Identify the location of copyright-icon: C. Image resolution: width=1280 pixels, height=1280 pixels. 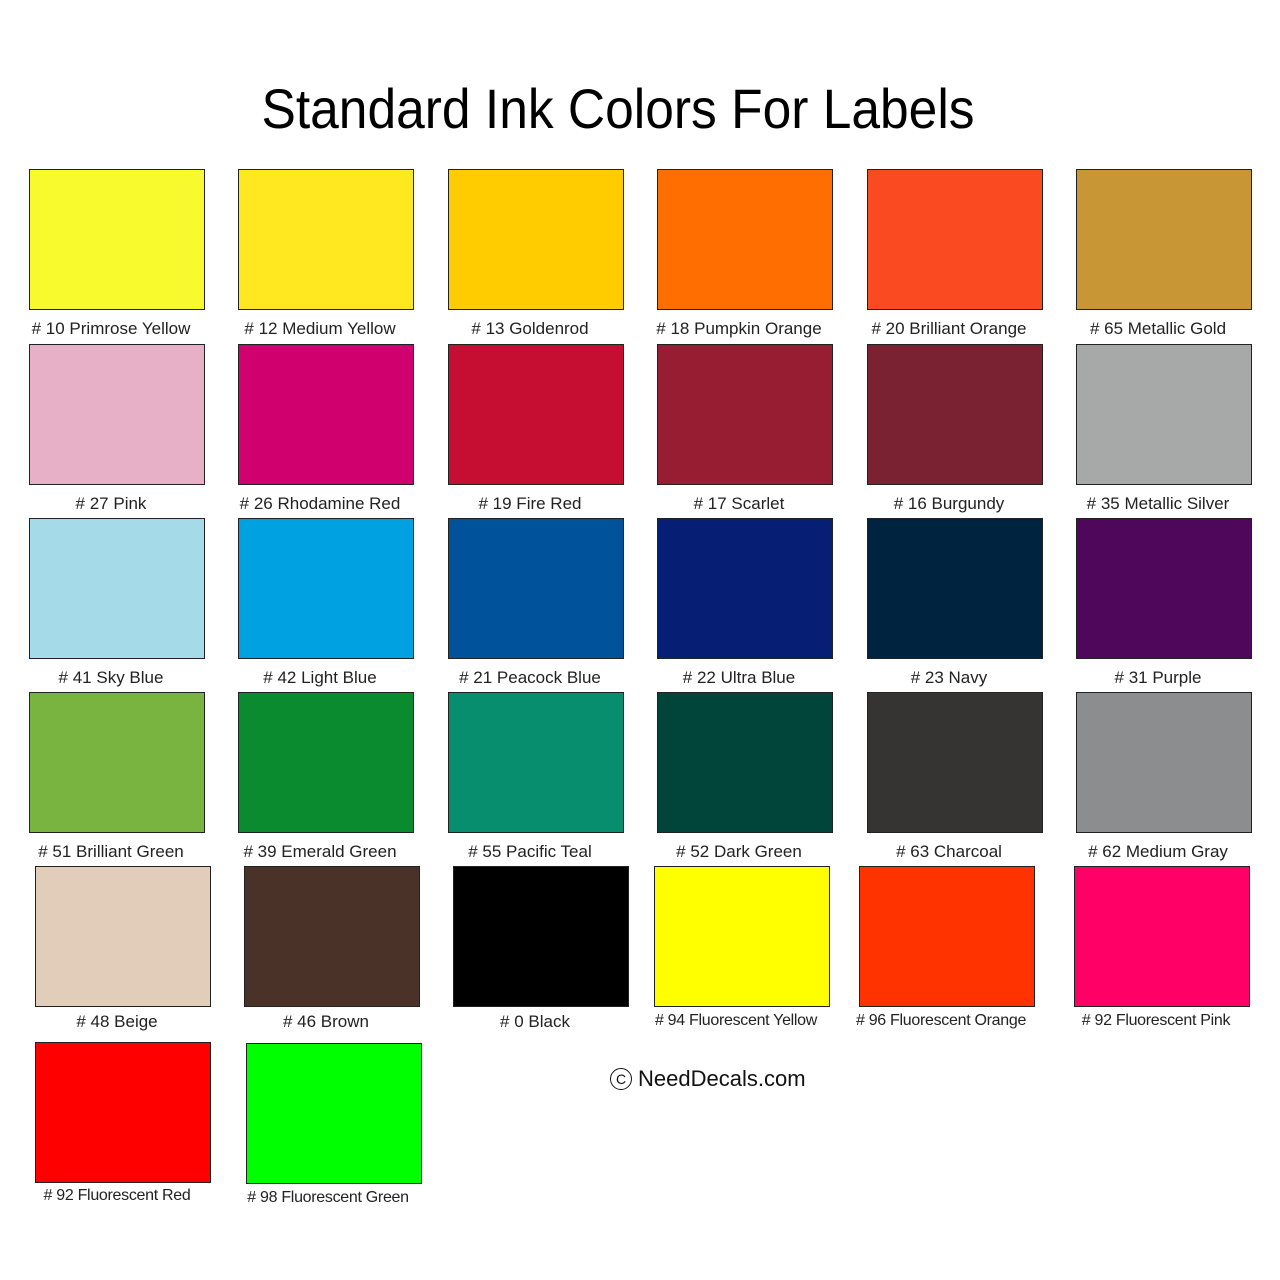
(621, 1079).